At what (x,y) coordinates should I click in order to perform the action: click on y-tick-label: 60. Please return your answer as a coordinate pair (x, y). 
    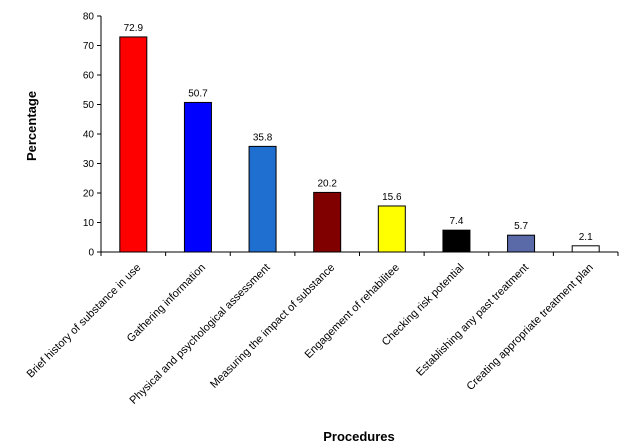
    Looking at the image, I should click on (89, 76).